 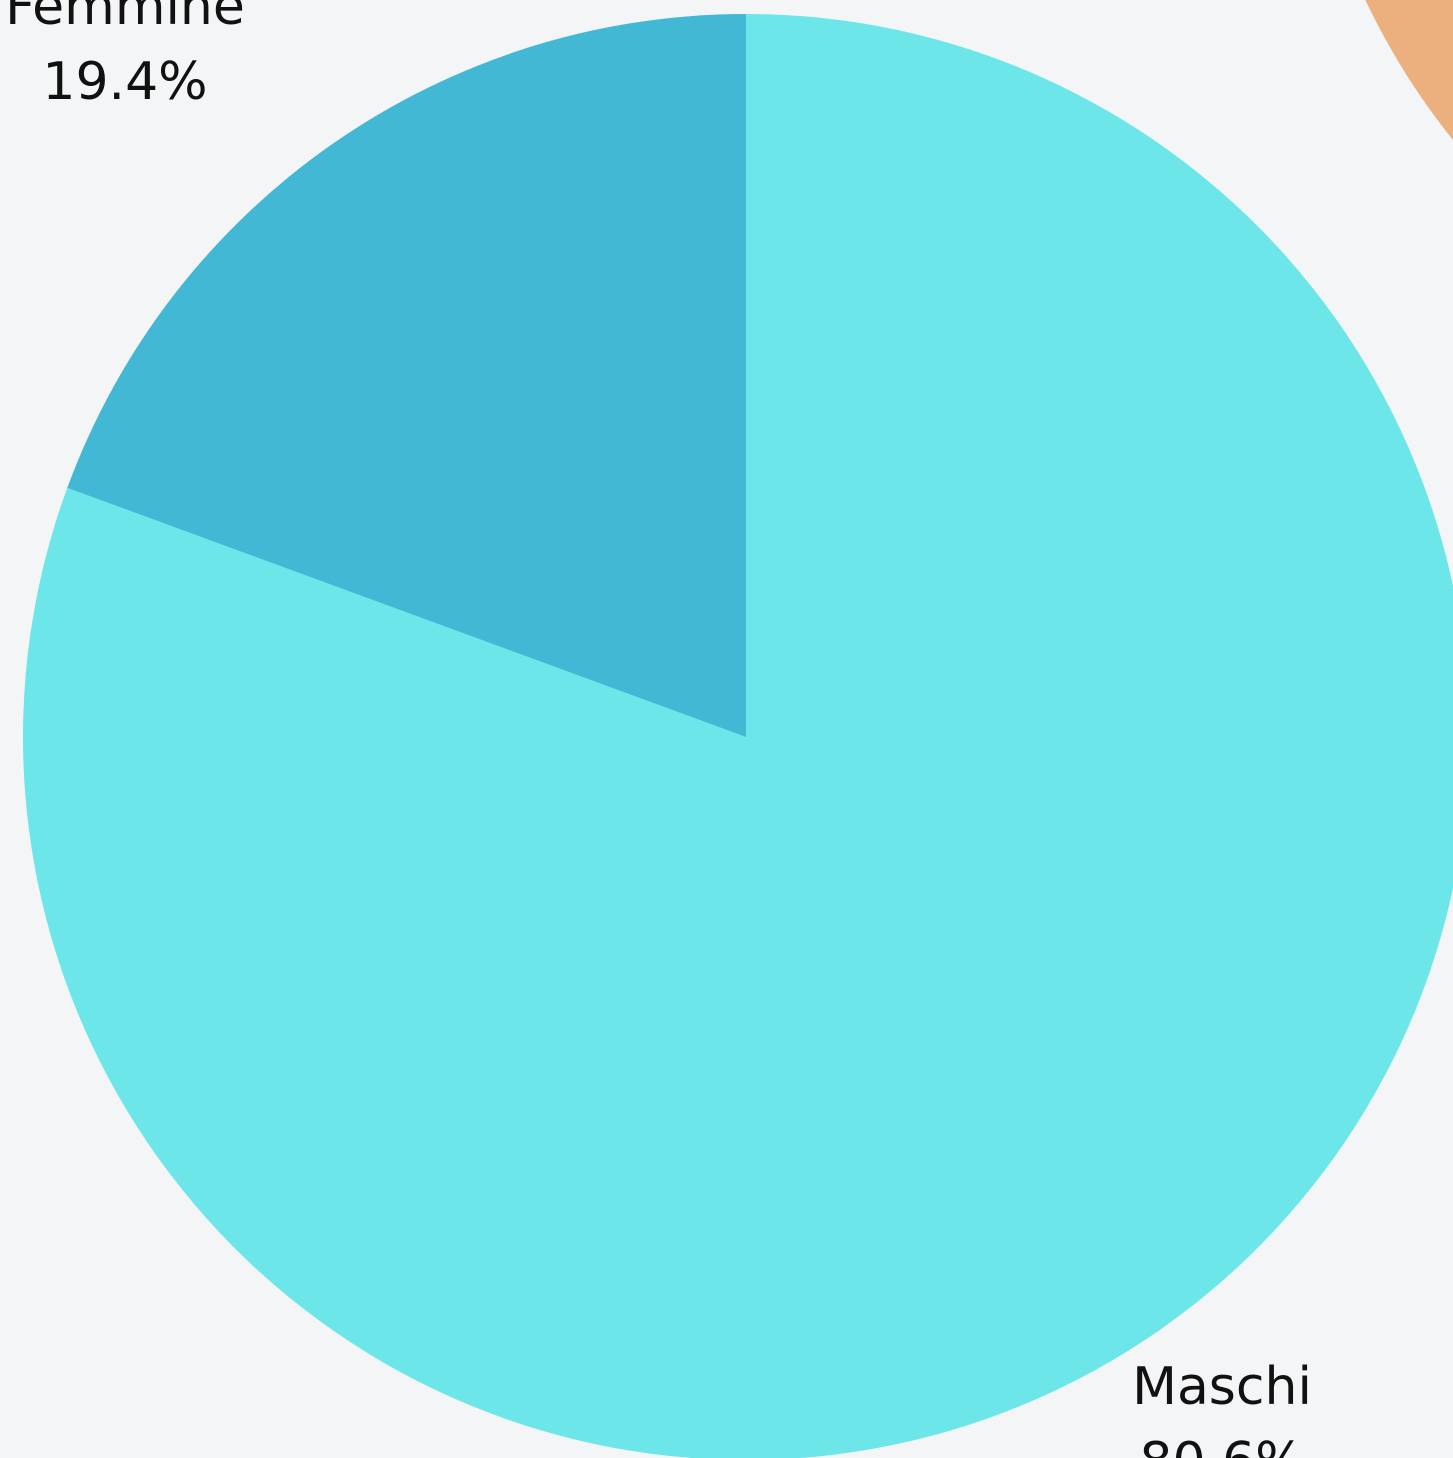 I want to click on slice-label: Maschi, so click(x=1222, y=1387).